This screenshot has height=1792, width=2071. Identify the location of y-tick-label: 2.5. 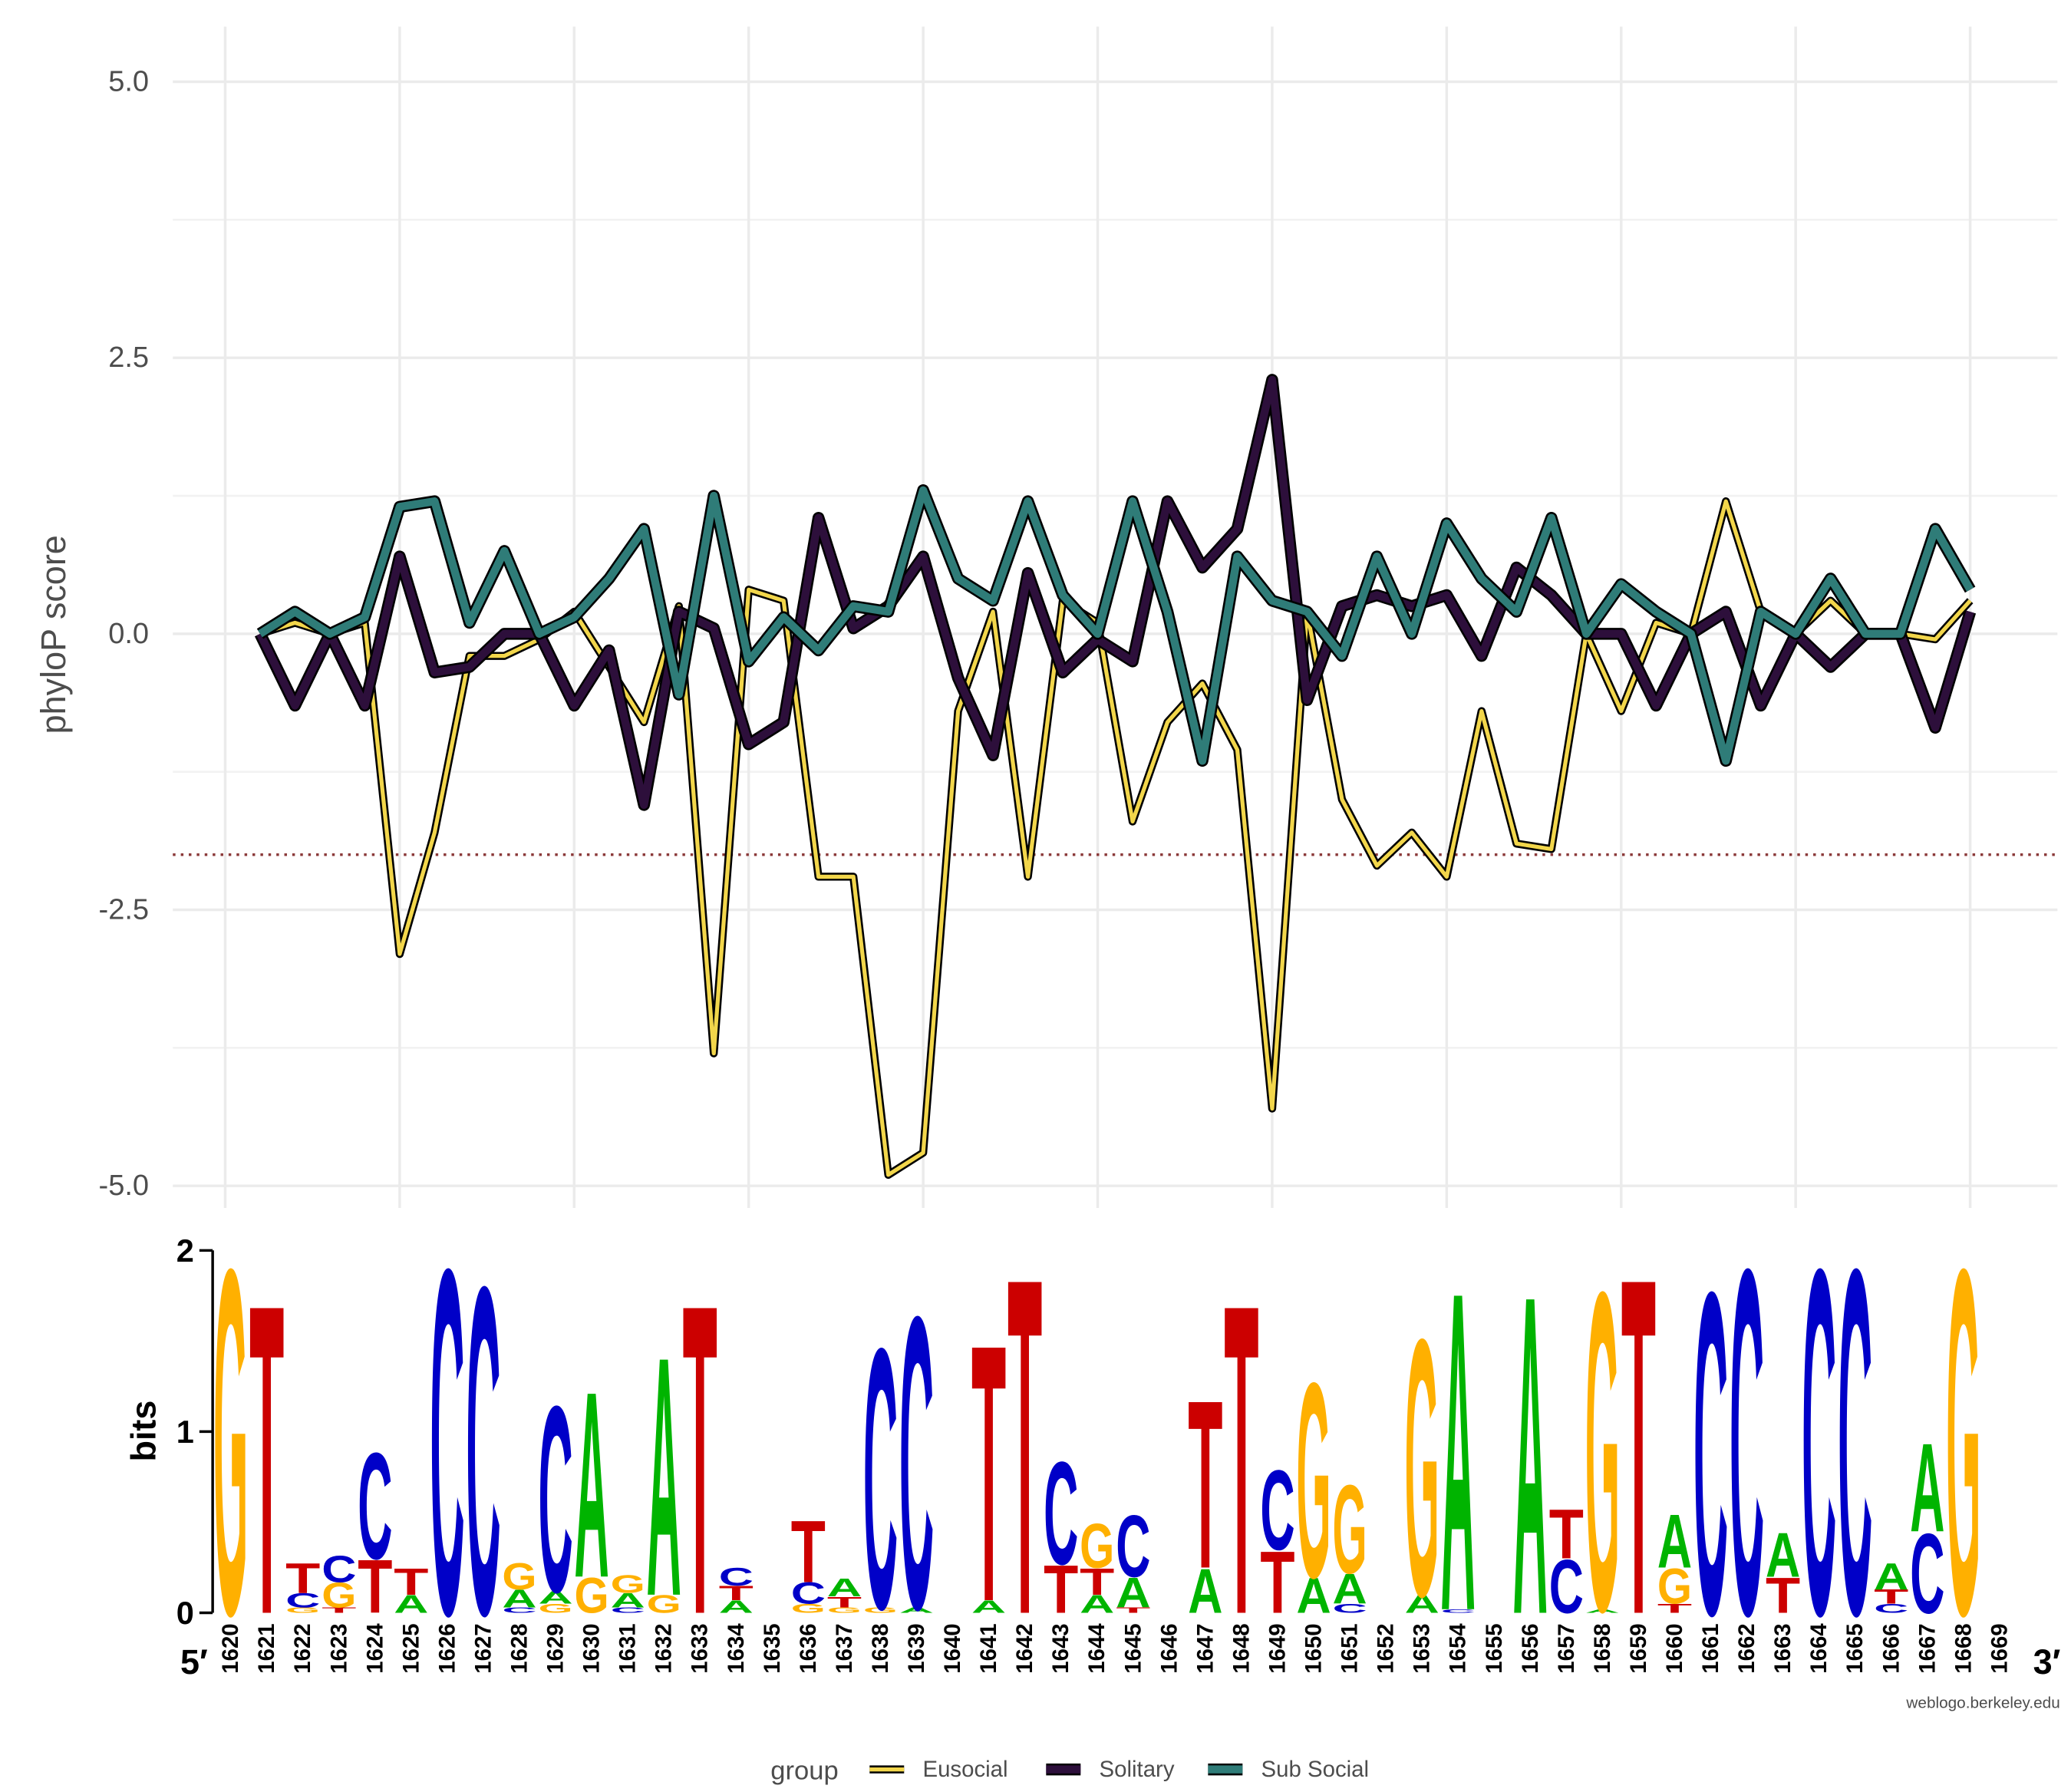
(129, 358).